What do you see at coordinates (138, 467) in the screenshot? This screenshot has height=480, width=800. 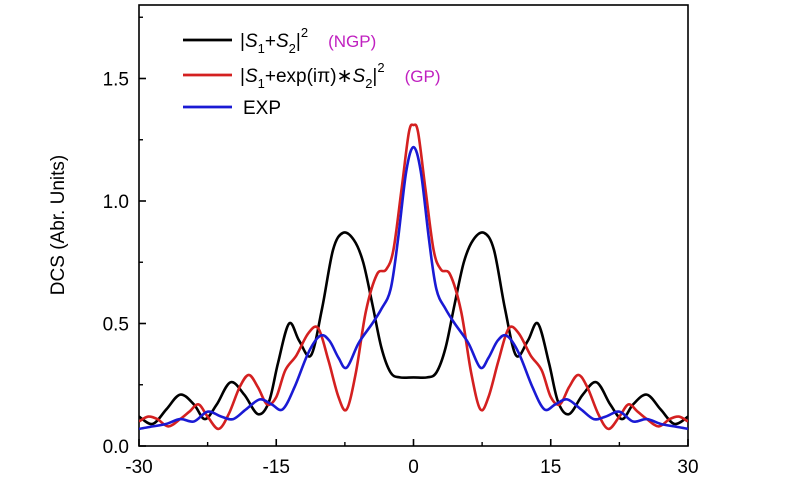 I see `x-tick-label: -30` at bounding box center [138, 467].